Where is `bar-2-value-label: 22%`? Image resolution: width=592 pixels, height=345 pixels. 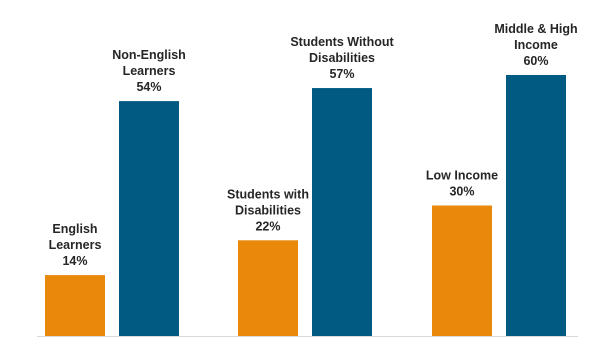
bar-2-value-label: 22% is located at coordinates (267, 226).